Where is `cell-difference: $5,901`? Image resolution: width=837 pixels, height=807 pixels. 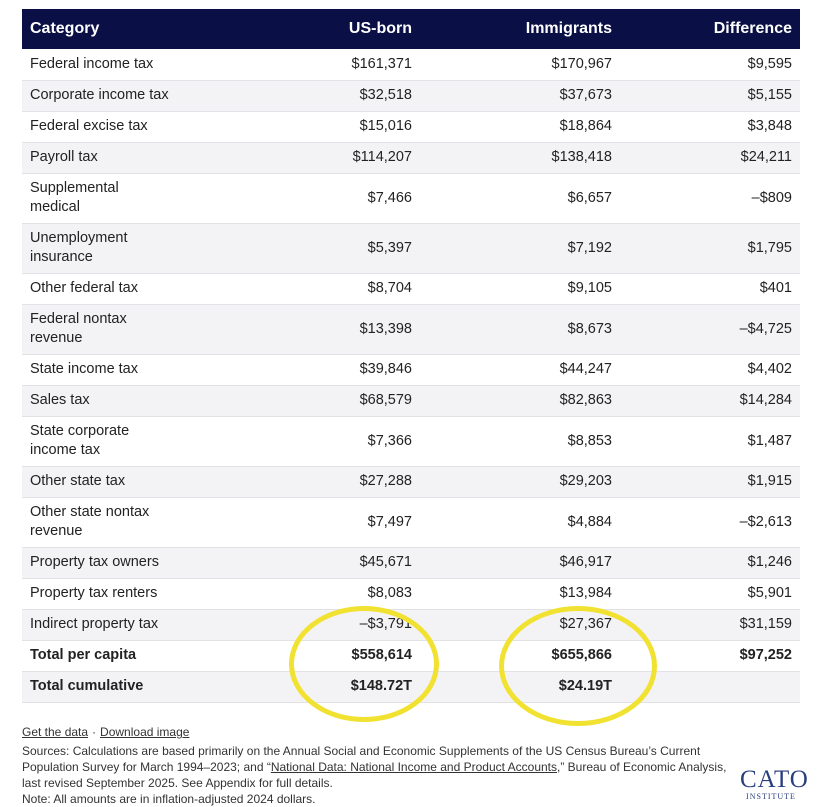 cell-difference: $5,901 is located at coordinates (710, 594).